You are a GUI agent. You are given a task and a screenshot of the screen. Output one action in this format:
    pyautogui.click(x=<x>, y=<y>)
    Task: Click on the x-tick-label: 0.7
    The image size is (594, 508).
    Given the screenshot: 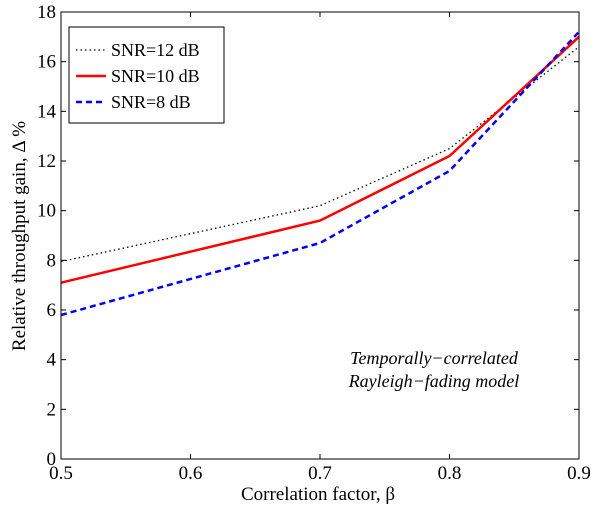 What is the action you would take?
    pyautogui.click(x=320, y=473)
    